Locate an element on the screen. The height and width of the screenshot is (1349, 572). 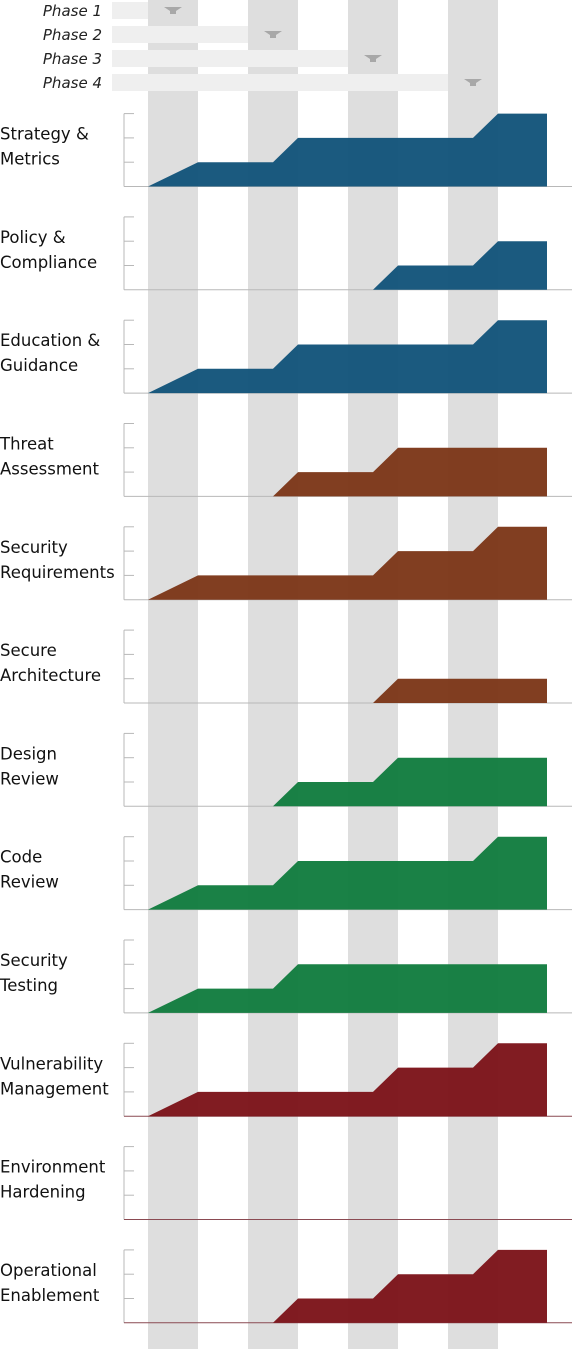
practice-label: Compliance is located at coordinates (48, 262).